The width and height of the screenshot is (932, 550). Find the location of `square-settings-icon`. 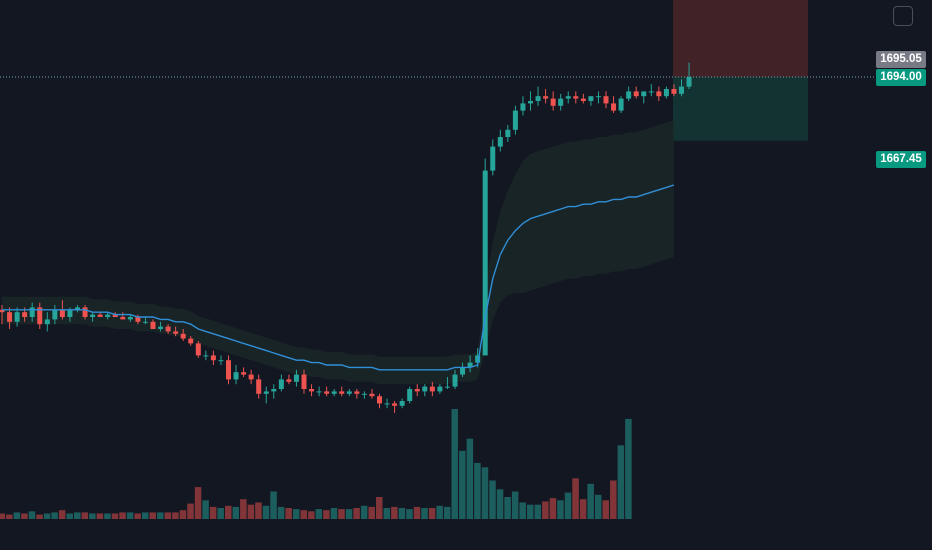

square-settings-icon is located at coordinates (903, 16).